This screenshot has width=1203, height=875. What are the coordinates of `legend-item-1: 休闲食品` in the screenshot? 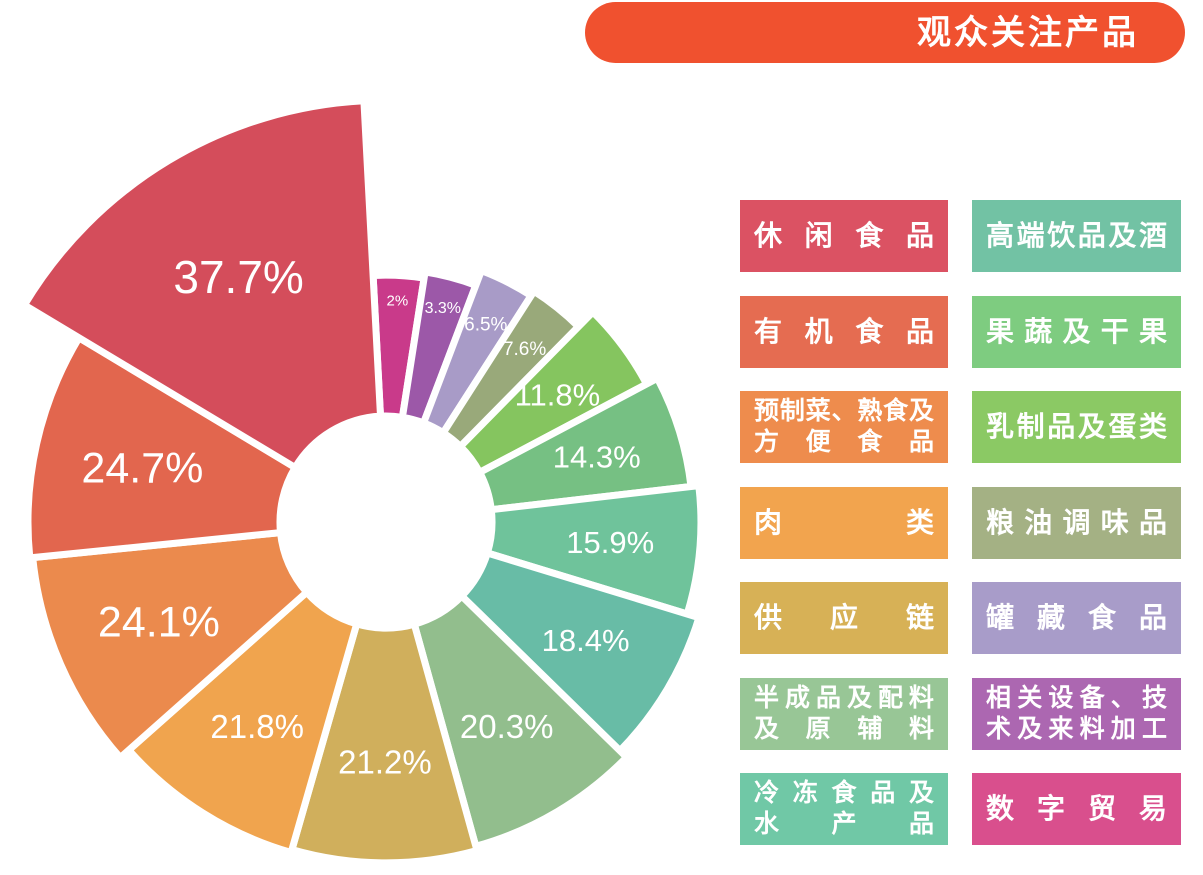 It's located at (844, 236).